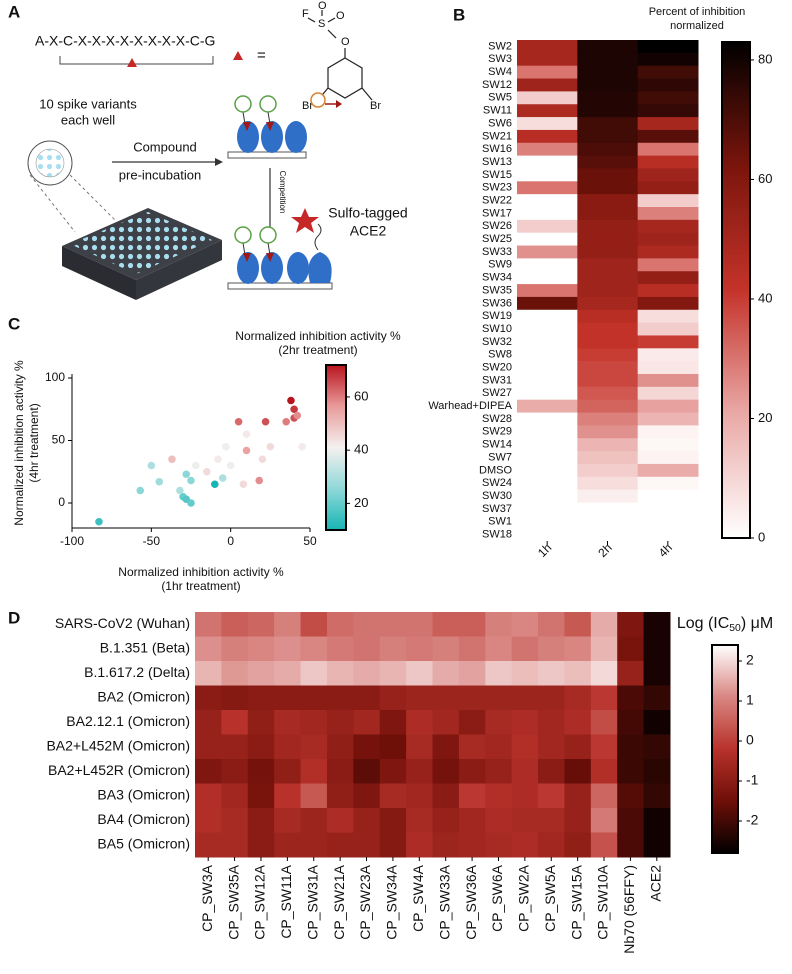  What do you see at coordinates (665, 550) in the screenshot?
I see `column-label: 4h` at bounding box center [665, 550].